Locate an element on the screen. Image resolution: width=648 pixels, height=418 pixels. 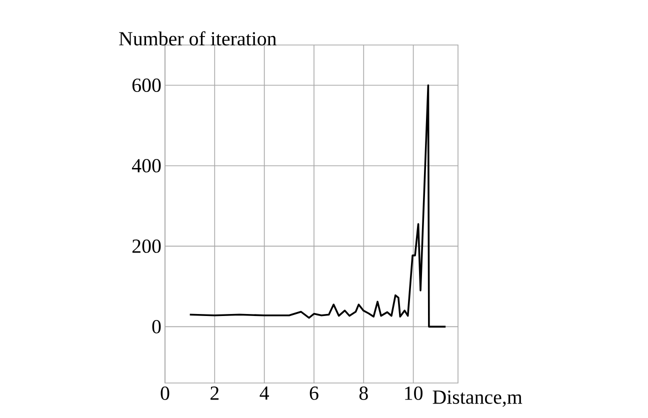
y-axis-title: Number of iteration is located at coordinates (197, 38).